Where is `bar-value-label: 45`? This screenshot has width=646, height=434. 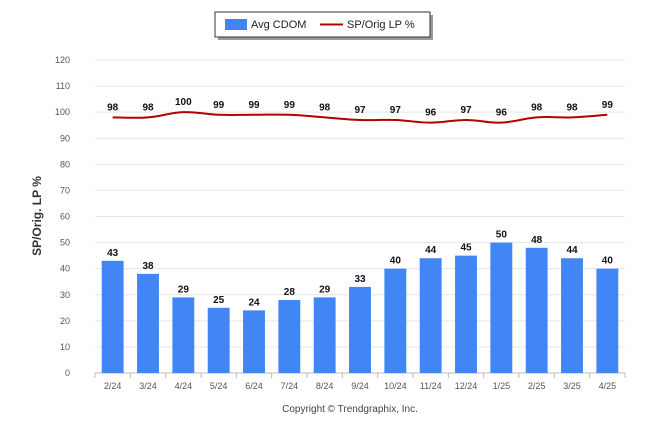
bar-value-label: 45 is located at coordinates (466, 248).